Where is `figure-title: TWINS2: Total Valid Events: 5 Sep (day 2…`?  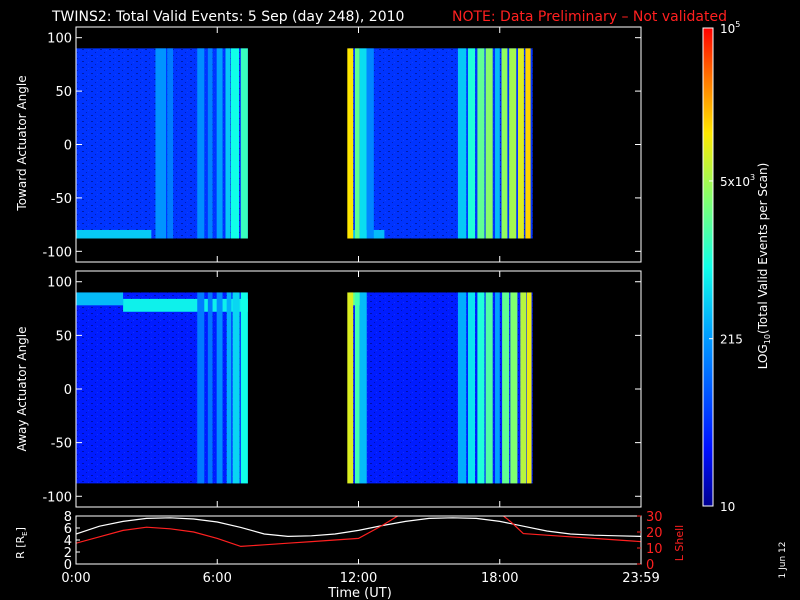 figure-title: TWINS2: Total Valid Events: 5 Sep (day 2… is located at coordinates (227, 17).